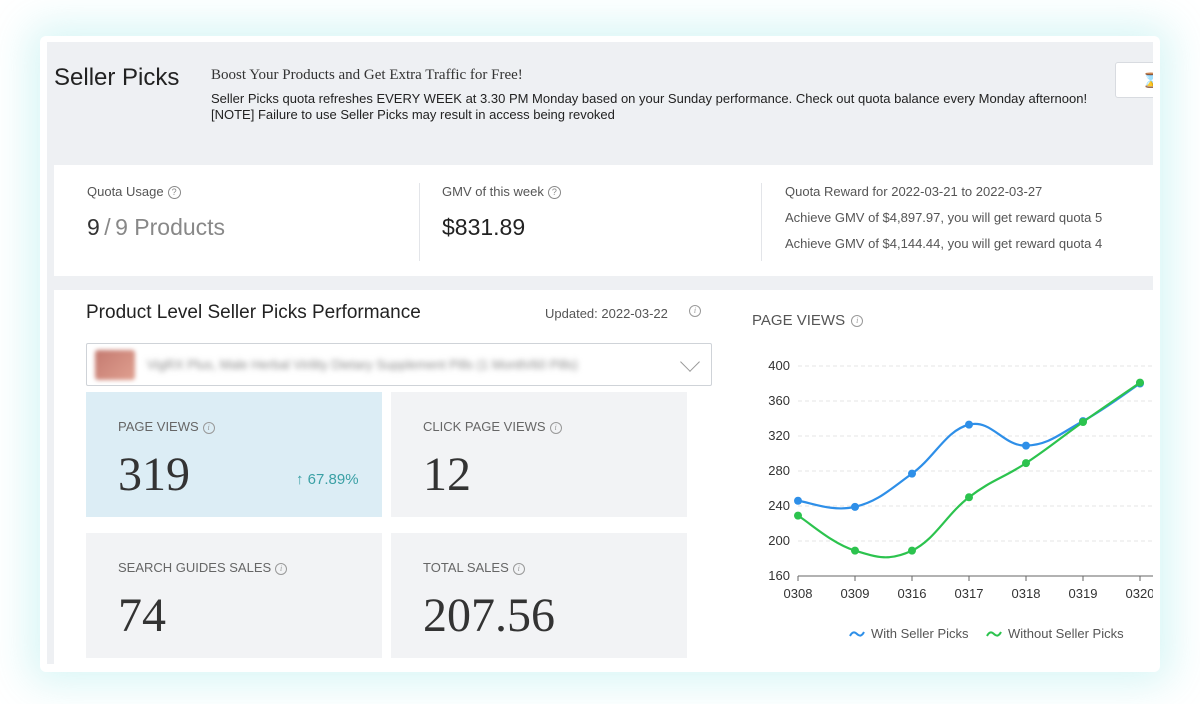  What do you see at coordinates (447, 474) in the screenshot?
I see `metric-value: 12` at bounding box center [447, 474].